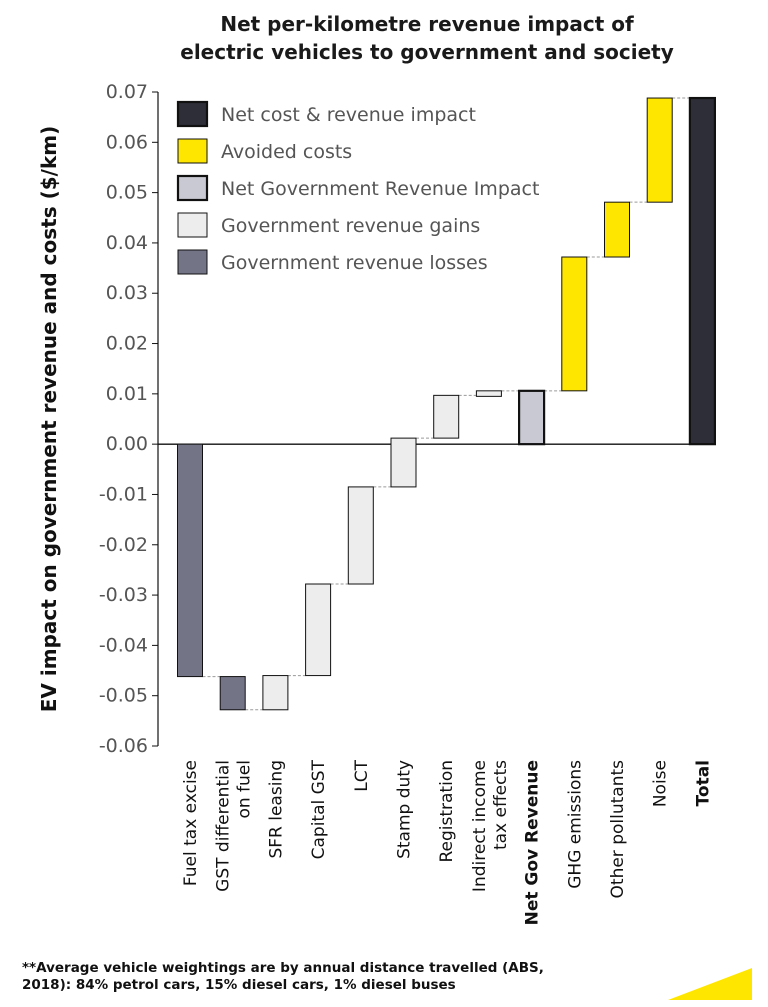  Describe the element at coordinates (348, 115) in the screenshot. I see `legend-label: Net cost & revenue impact` at that location.